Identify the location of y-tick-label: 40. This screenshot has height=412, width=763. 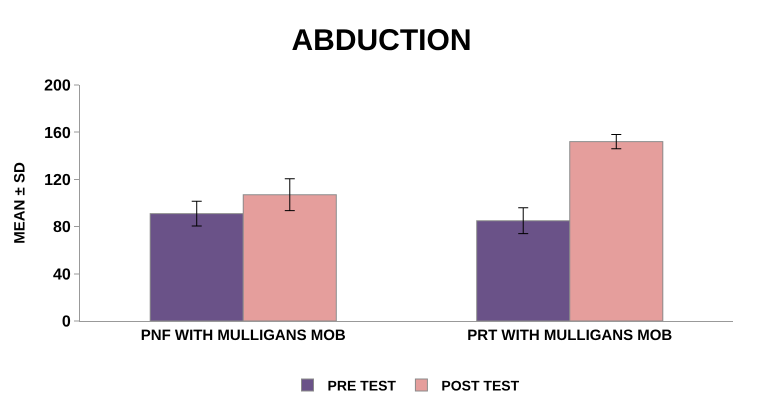
(62, 275).